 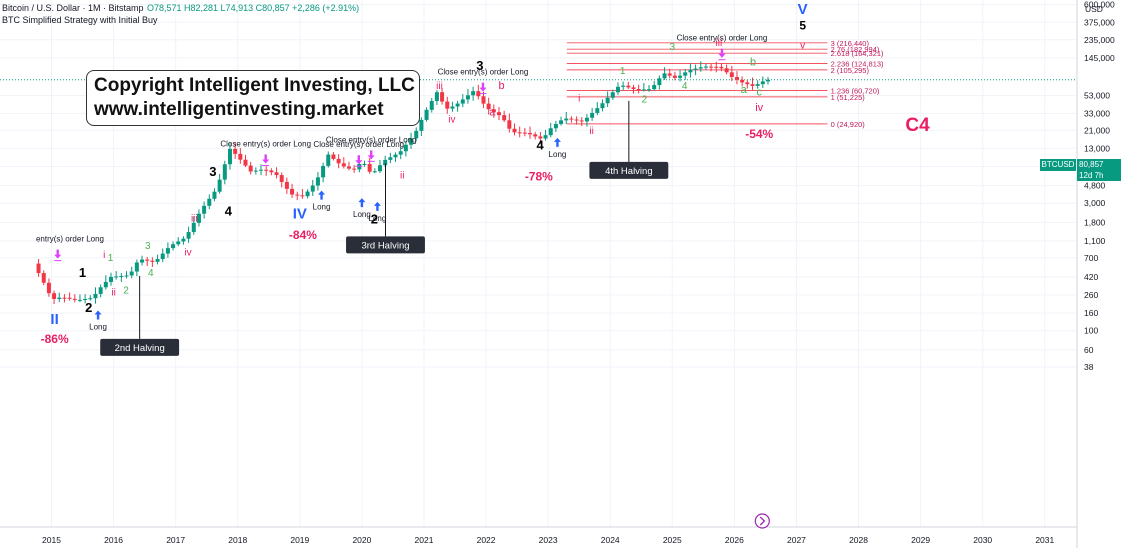 What do you see at coordinates (483, 72) in the screenshot?
I see `signal-label: Close entry(s) order Long` at bounding box center [483, 72].